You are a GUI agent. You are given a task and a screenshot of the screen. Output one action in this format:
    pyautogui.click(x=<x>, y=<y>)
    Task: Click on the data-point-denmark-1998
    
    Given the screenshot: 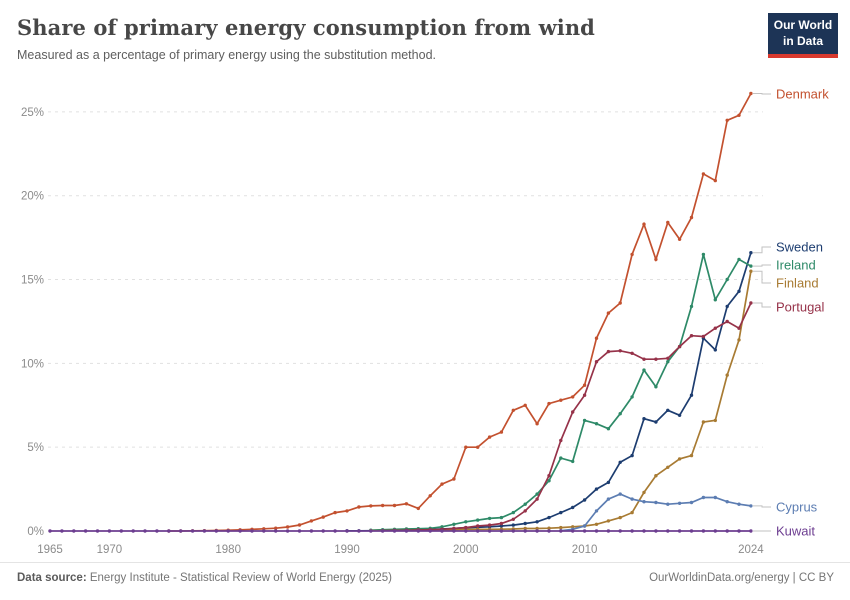 What is the action you would take?
    pyautogui.click(x=442, y=484)
    